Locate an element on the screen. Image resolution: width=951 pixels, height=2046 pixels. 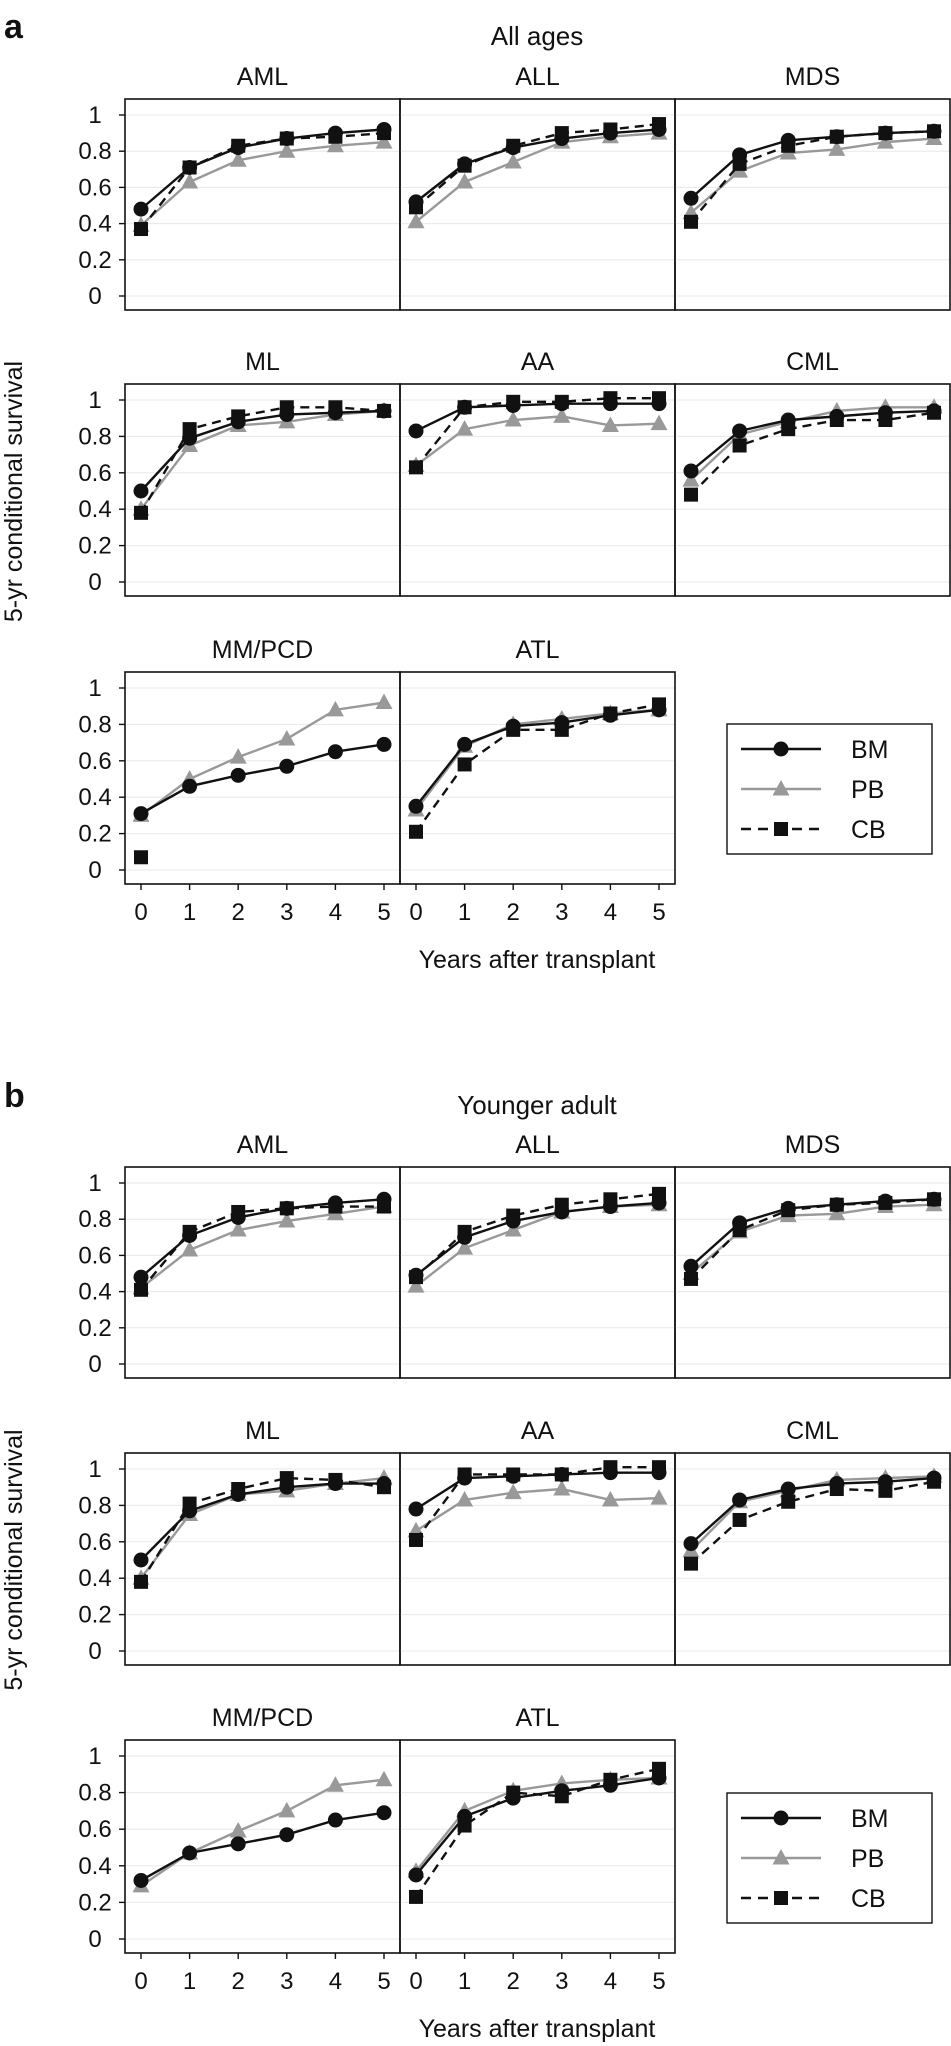
x-tick-label: 3 is located at coordinates (286, 912).